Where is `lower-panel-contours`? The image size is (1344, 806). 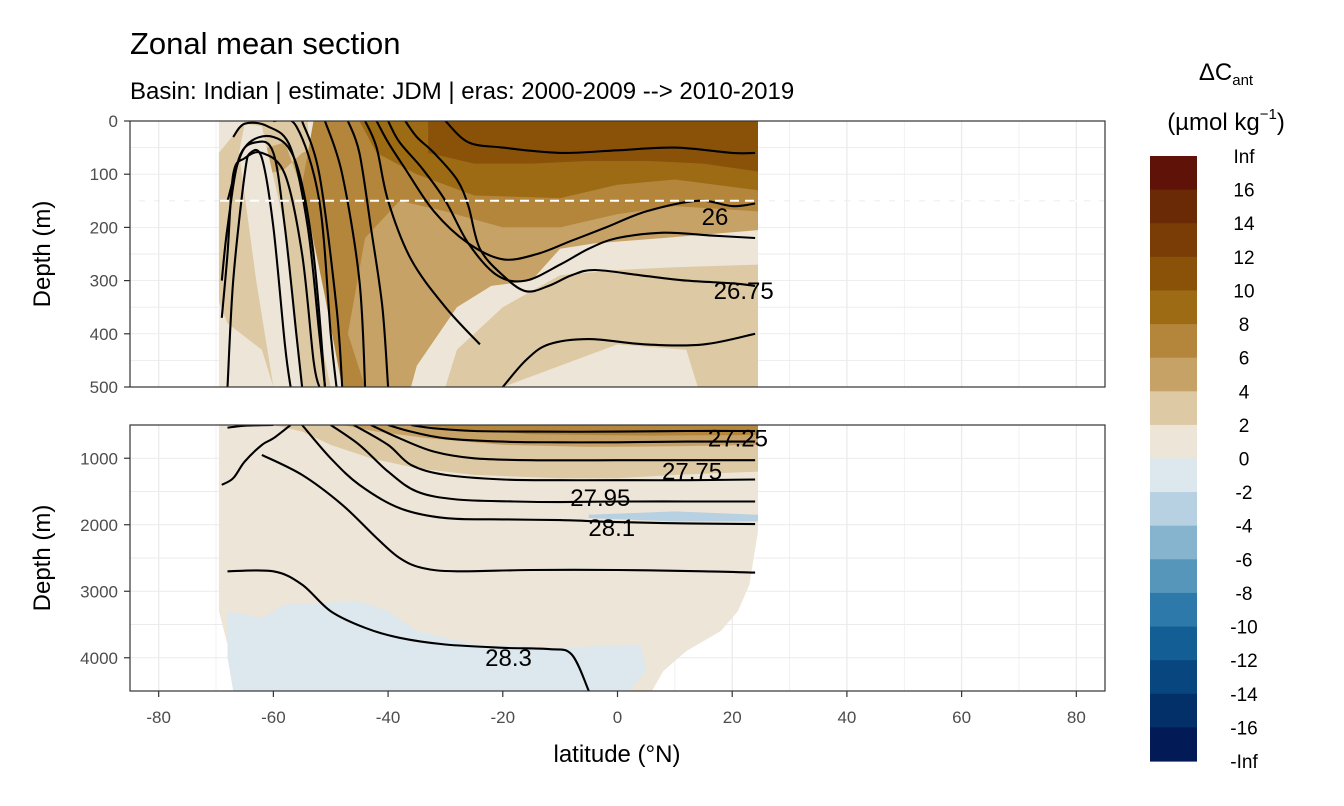 lower-panel-contours is located at coordinates (488, 558).